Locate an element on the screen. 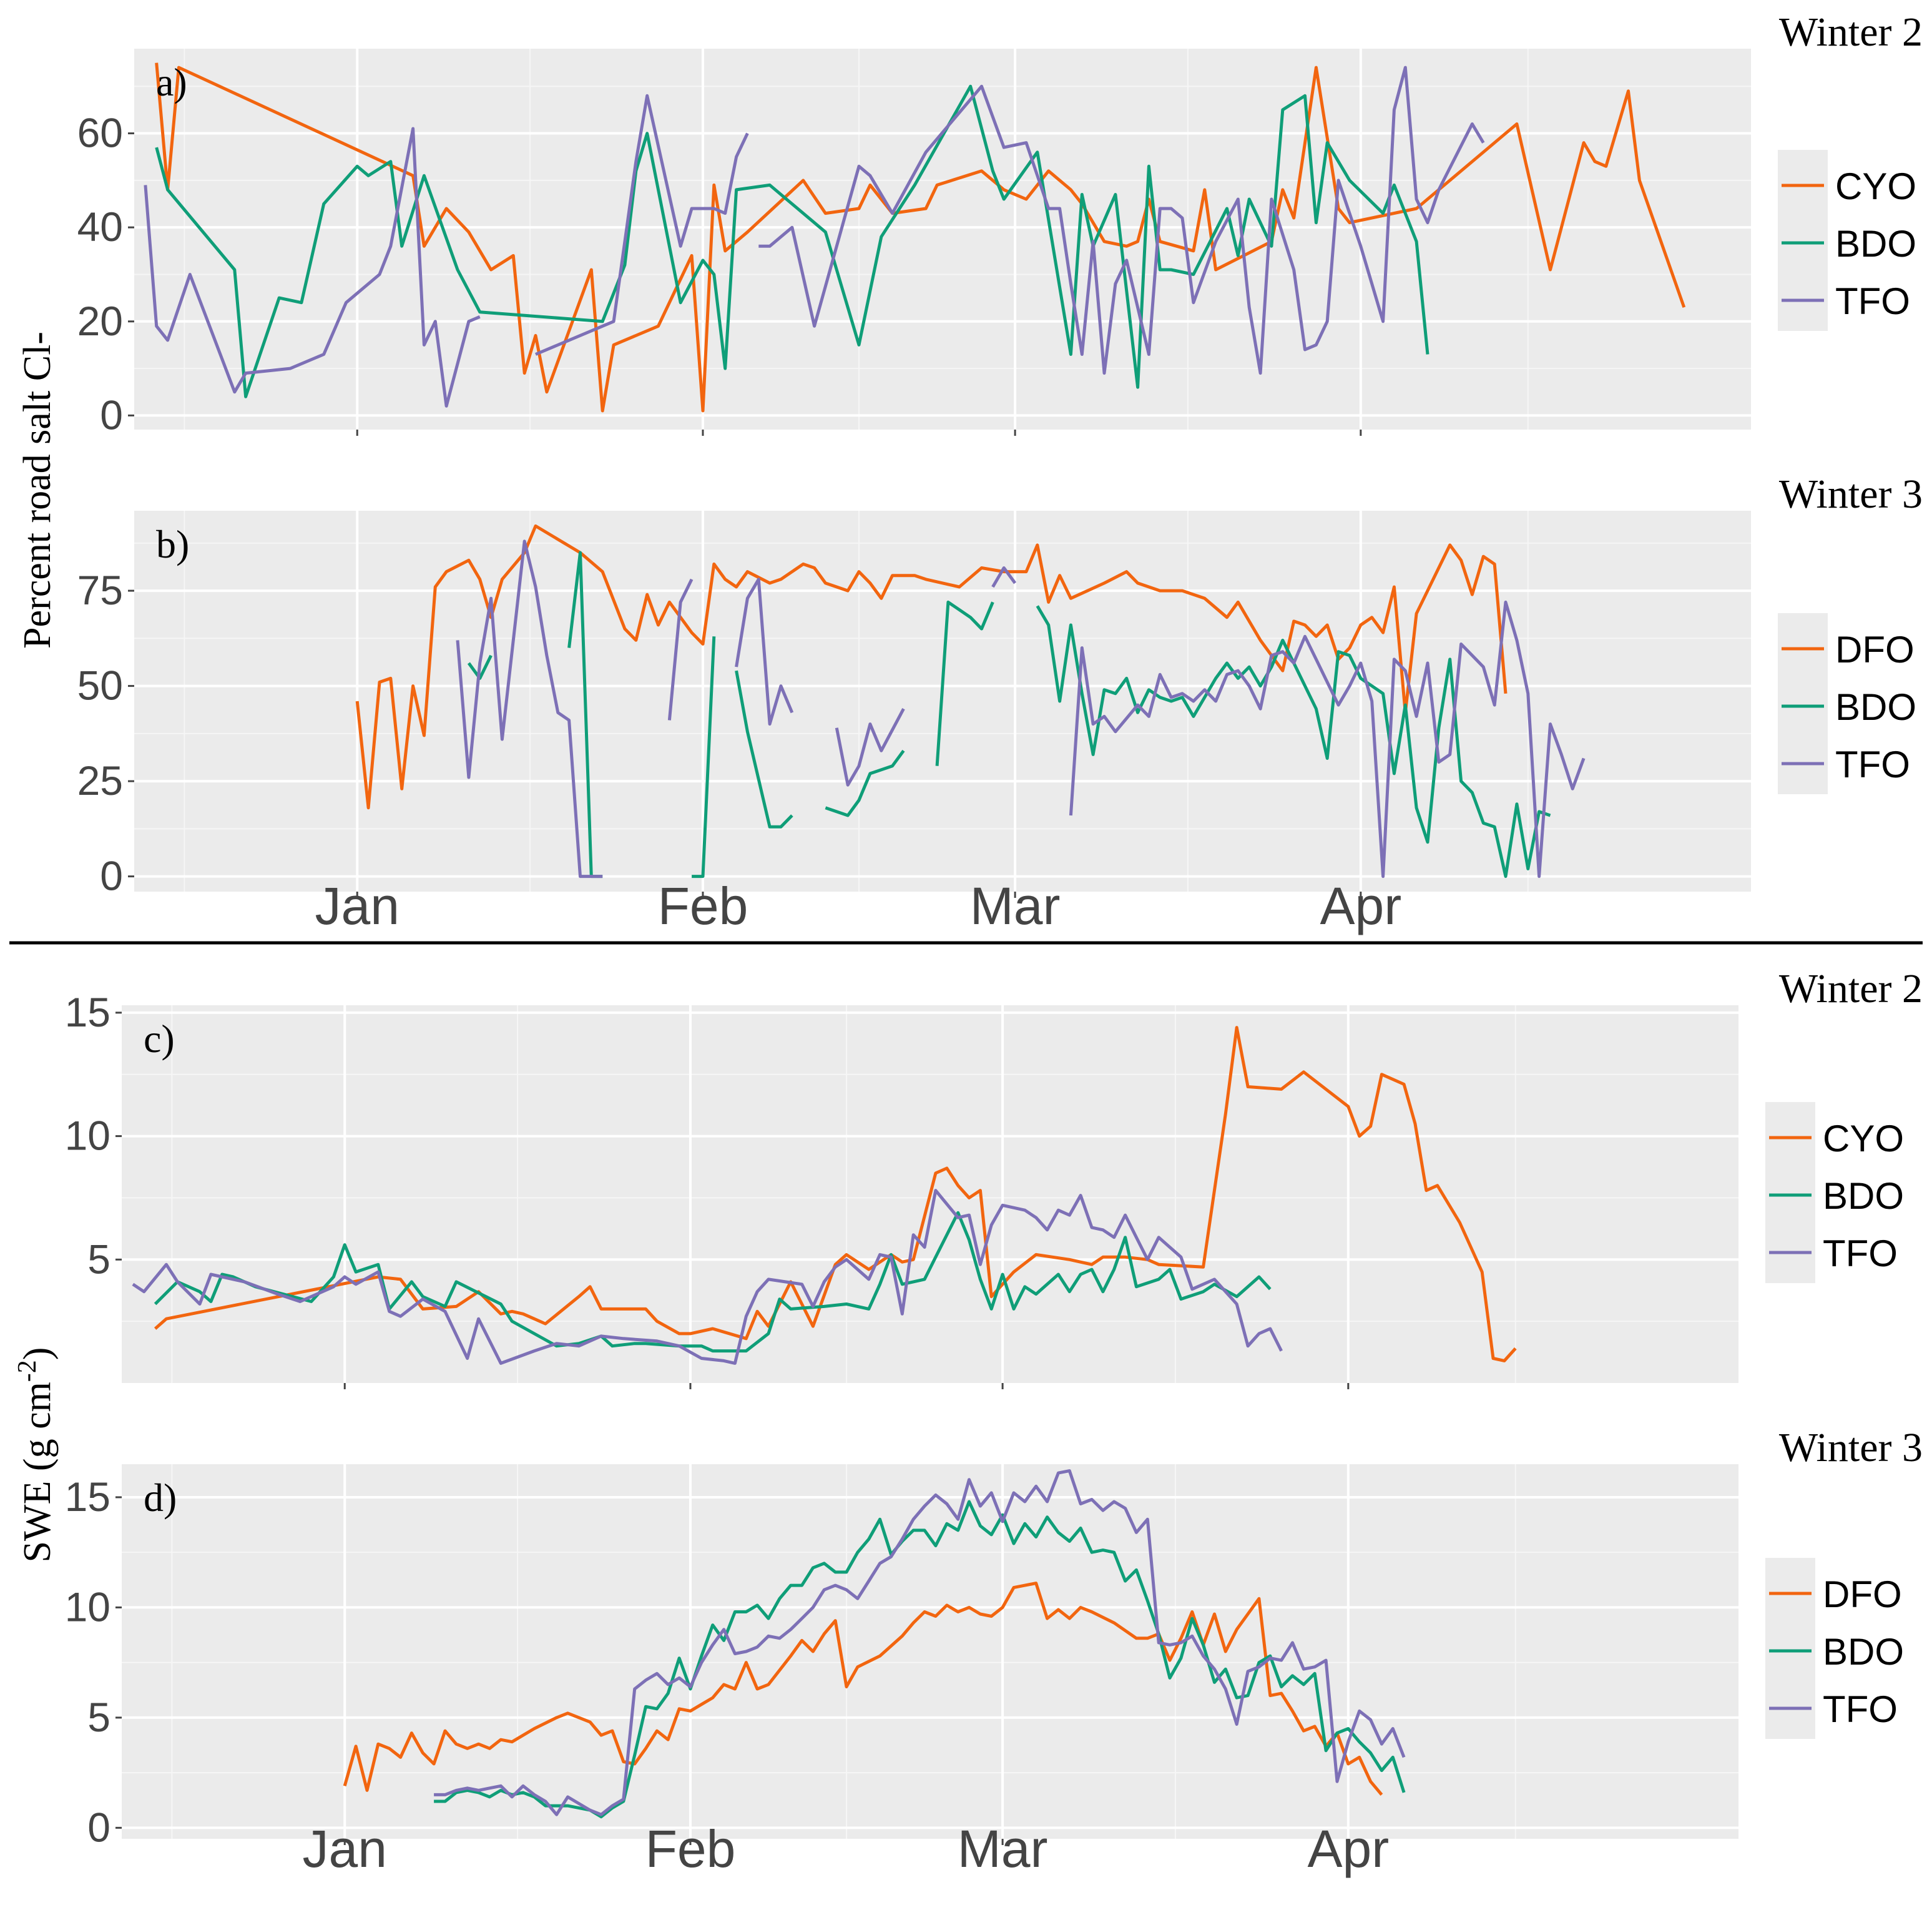 The image size is (1932, 1905). y-tick-label: 25 is located at coordinates (100, 780).